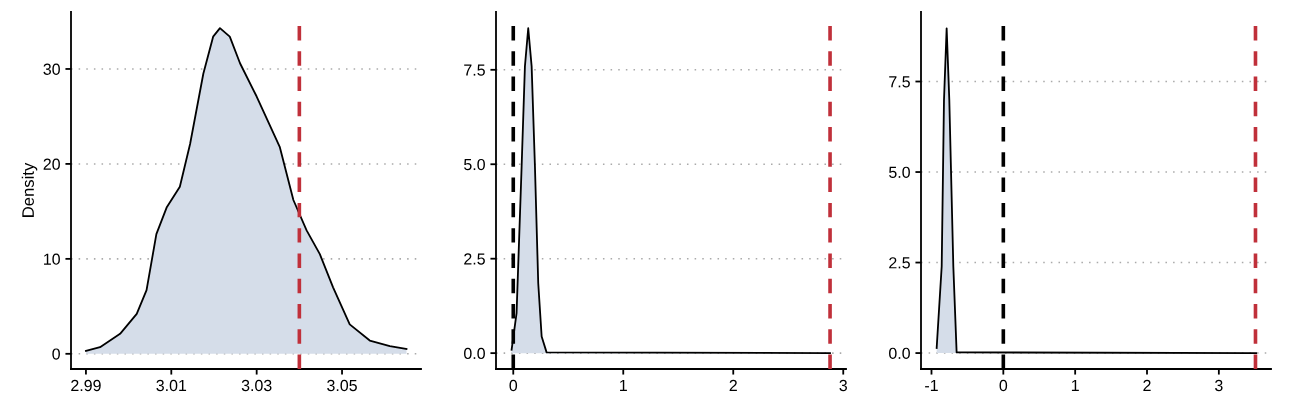 Image resolution: width=1300 pixels, height=398 pixels. What do you see at coordinates (51, 69) in the screenshot?
I see `y-tick-label: 30` at bounding box center [51, 69].